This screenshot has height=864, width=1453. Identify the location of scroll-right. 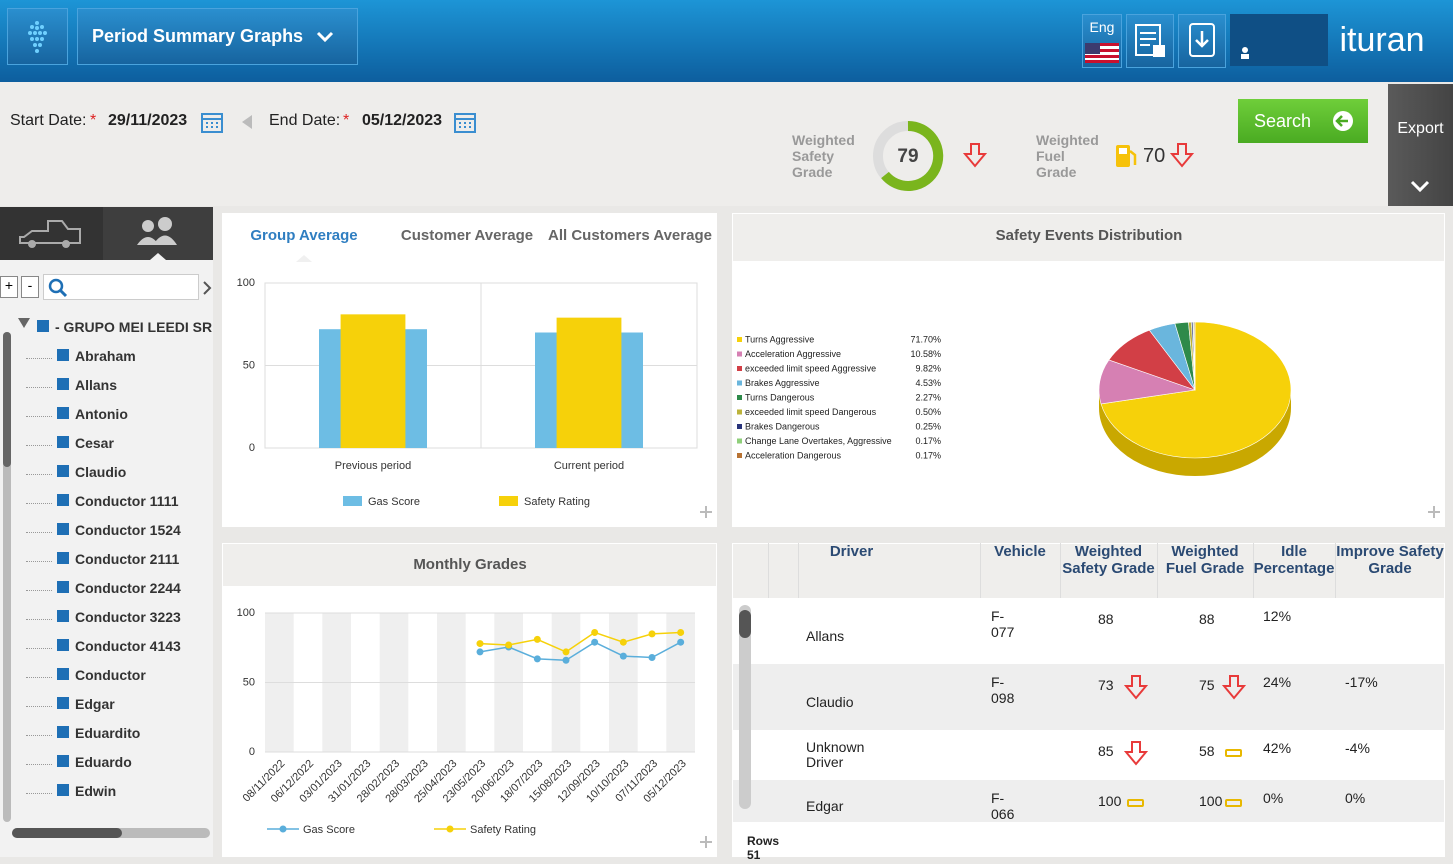
(207, 288).